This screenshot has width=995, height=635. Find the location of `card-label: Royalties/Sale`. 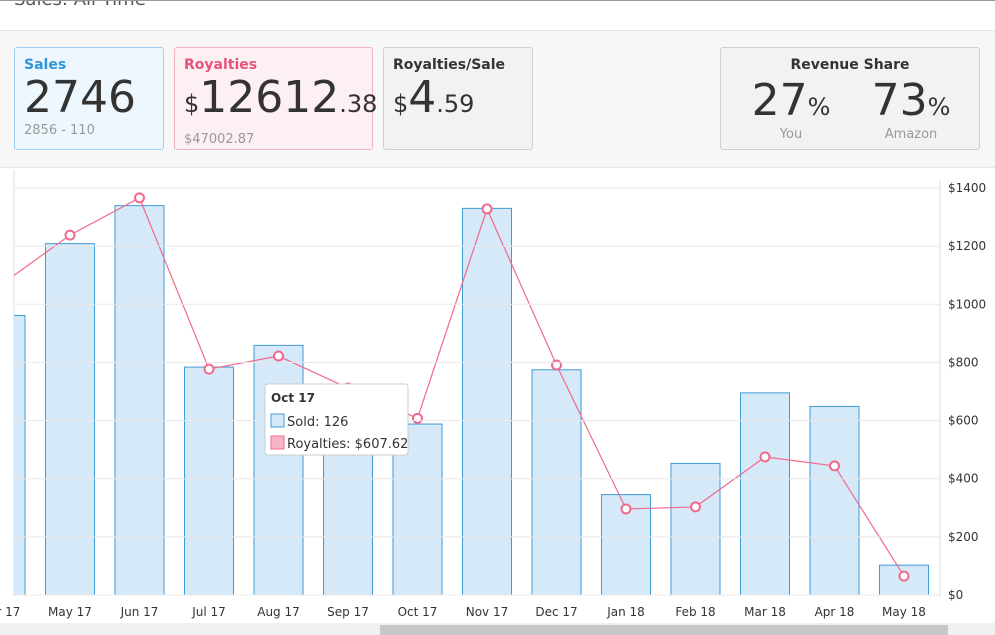

card-label: Royalties/Sale is located at coordinates (449, 65).